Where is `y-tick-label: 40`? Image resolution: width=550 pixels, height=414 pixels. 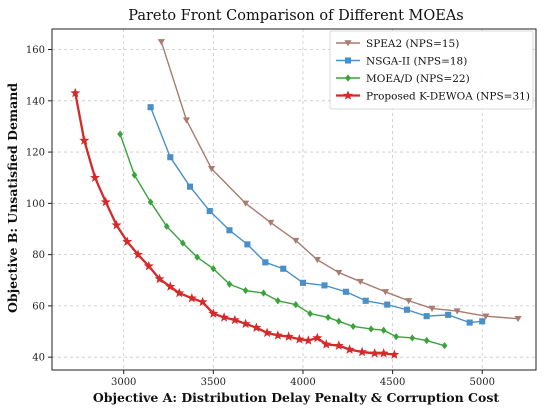 y-tick-label: 40 is located at coordinates (38, 358).